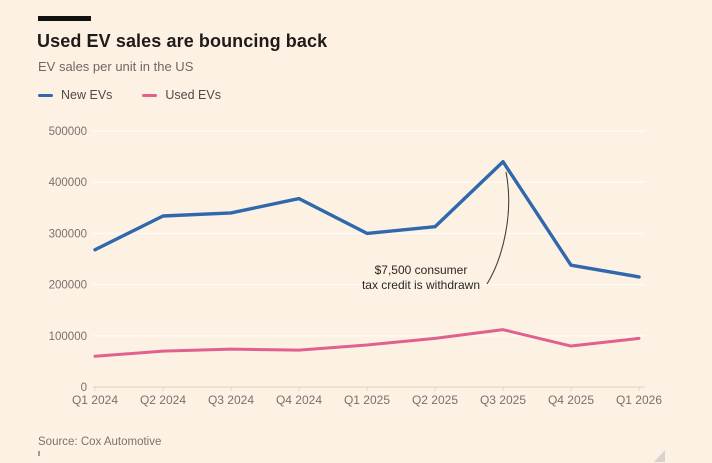 Image resolution: width=712 pixels, height=463 pixels. Describe the element at coordinates (64, 18) in the screenshot. I see `title-accent-bar` at that location.